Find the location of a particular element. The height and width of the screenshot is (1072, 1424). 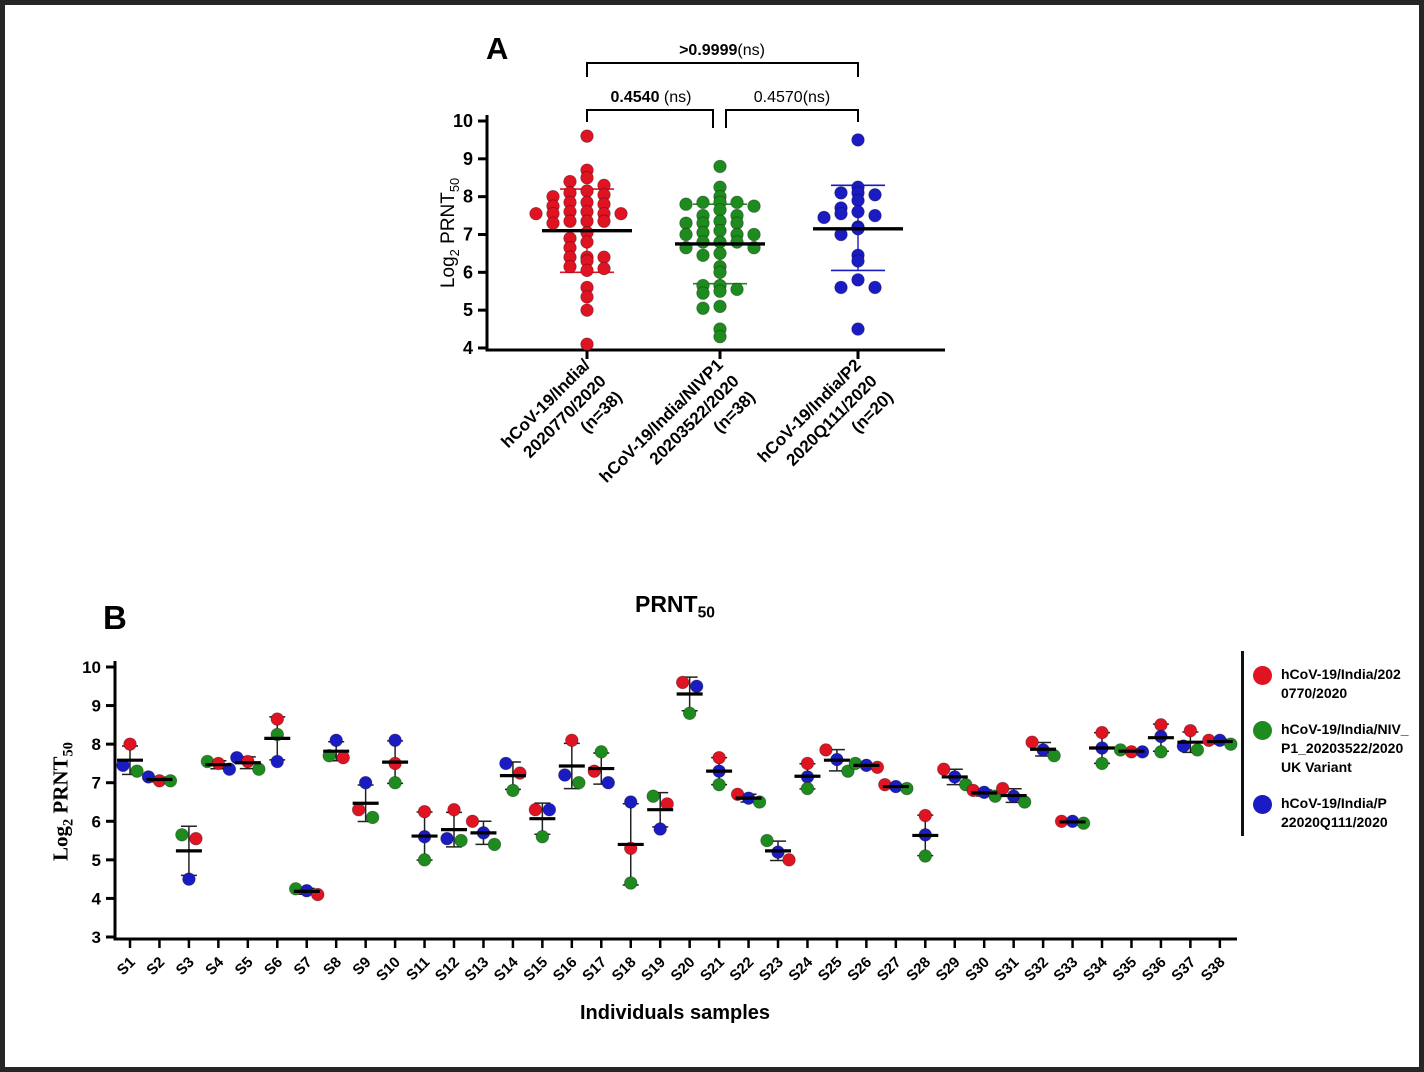

x-tick-label: S19 is located at coordinates (653, 969).